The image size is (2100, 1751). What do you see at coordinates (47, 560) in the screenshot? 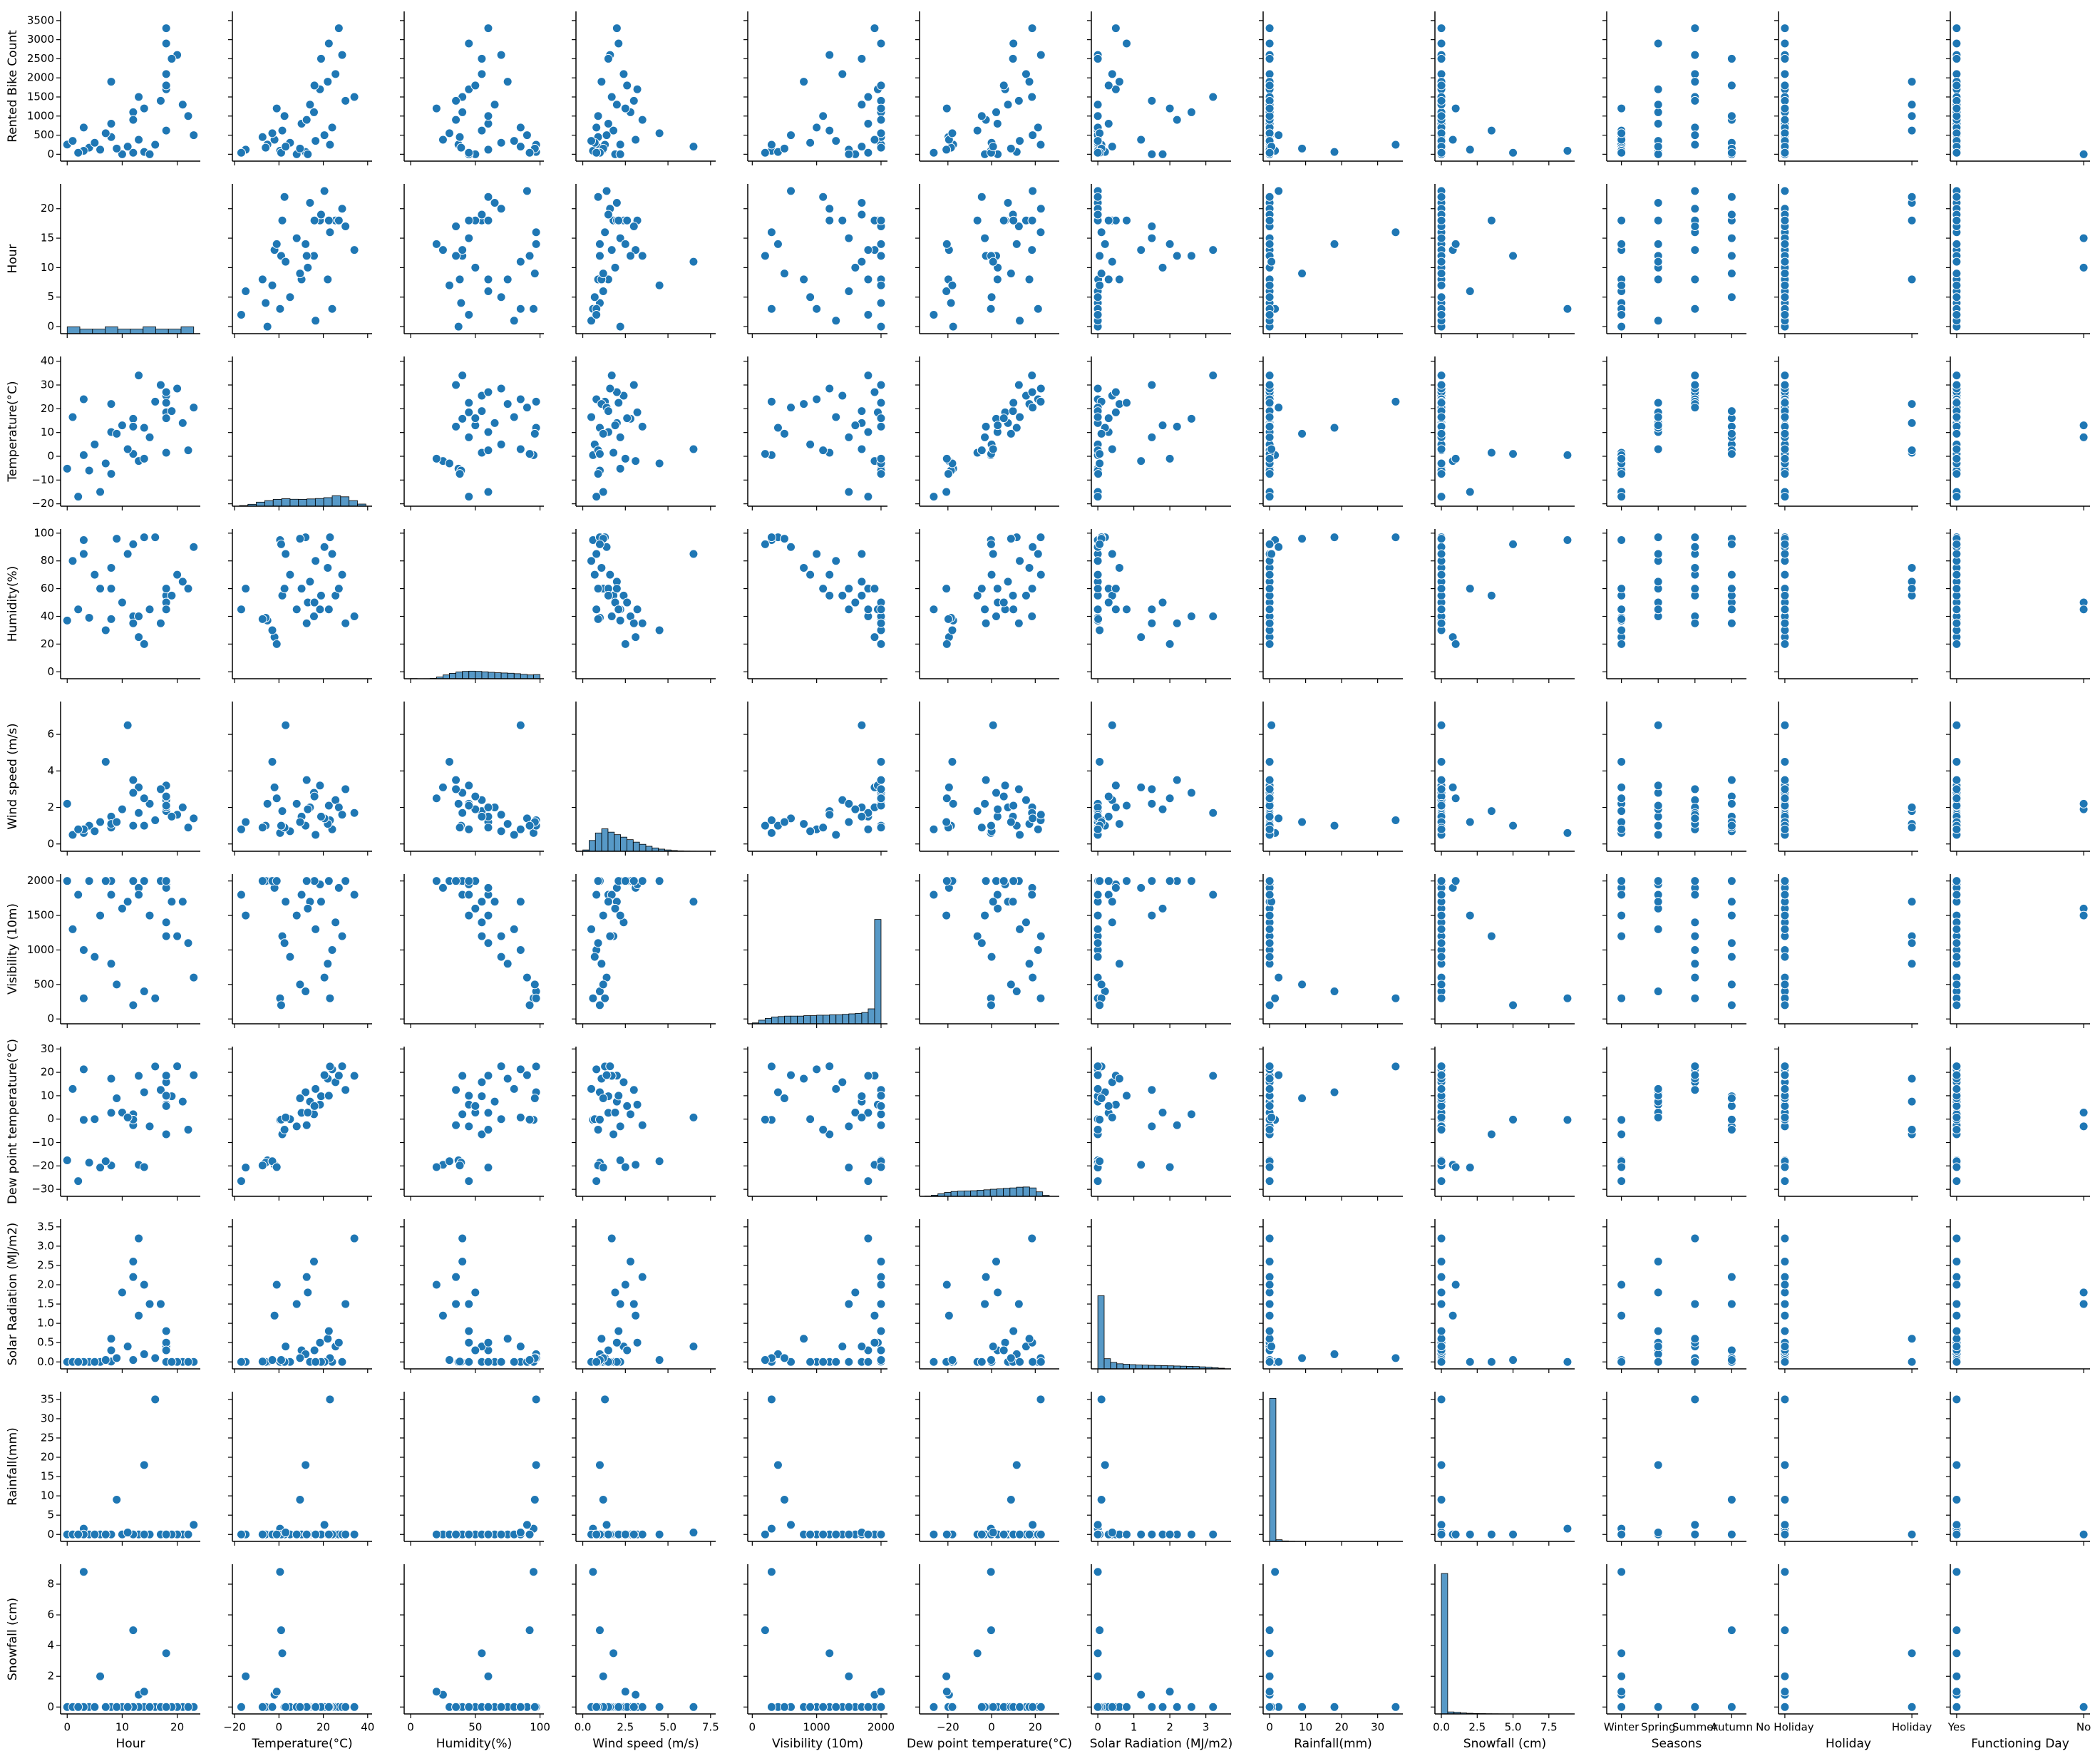
I see `y-tick-label: 80` at bounding box center [47, 560].